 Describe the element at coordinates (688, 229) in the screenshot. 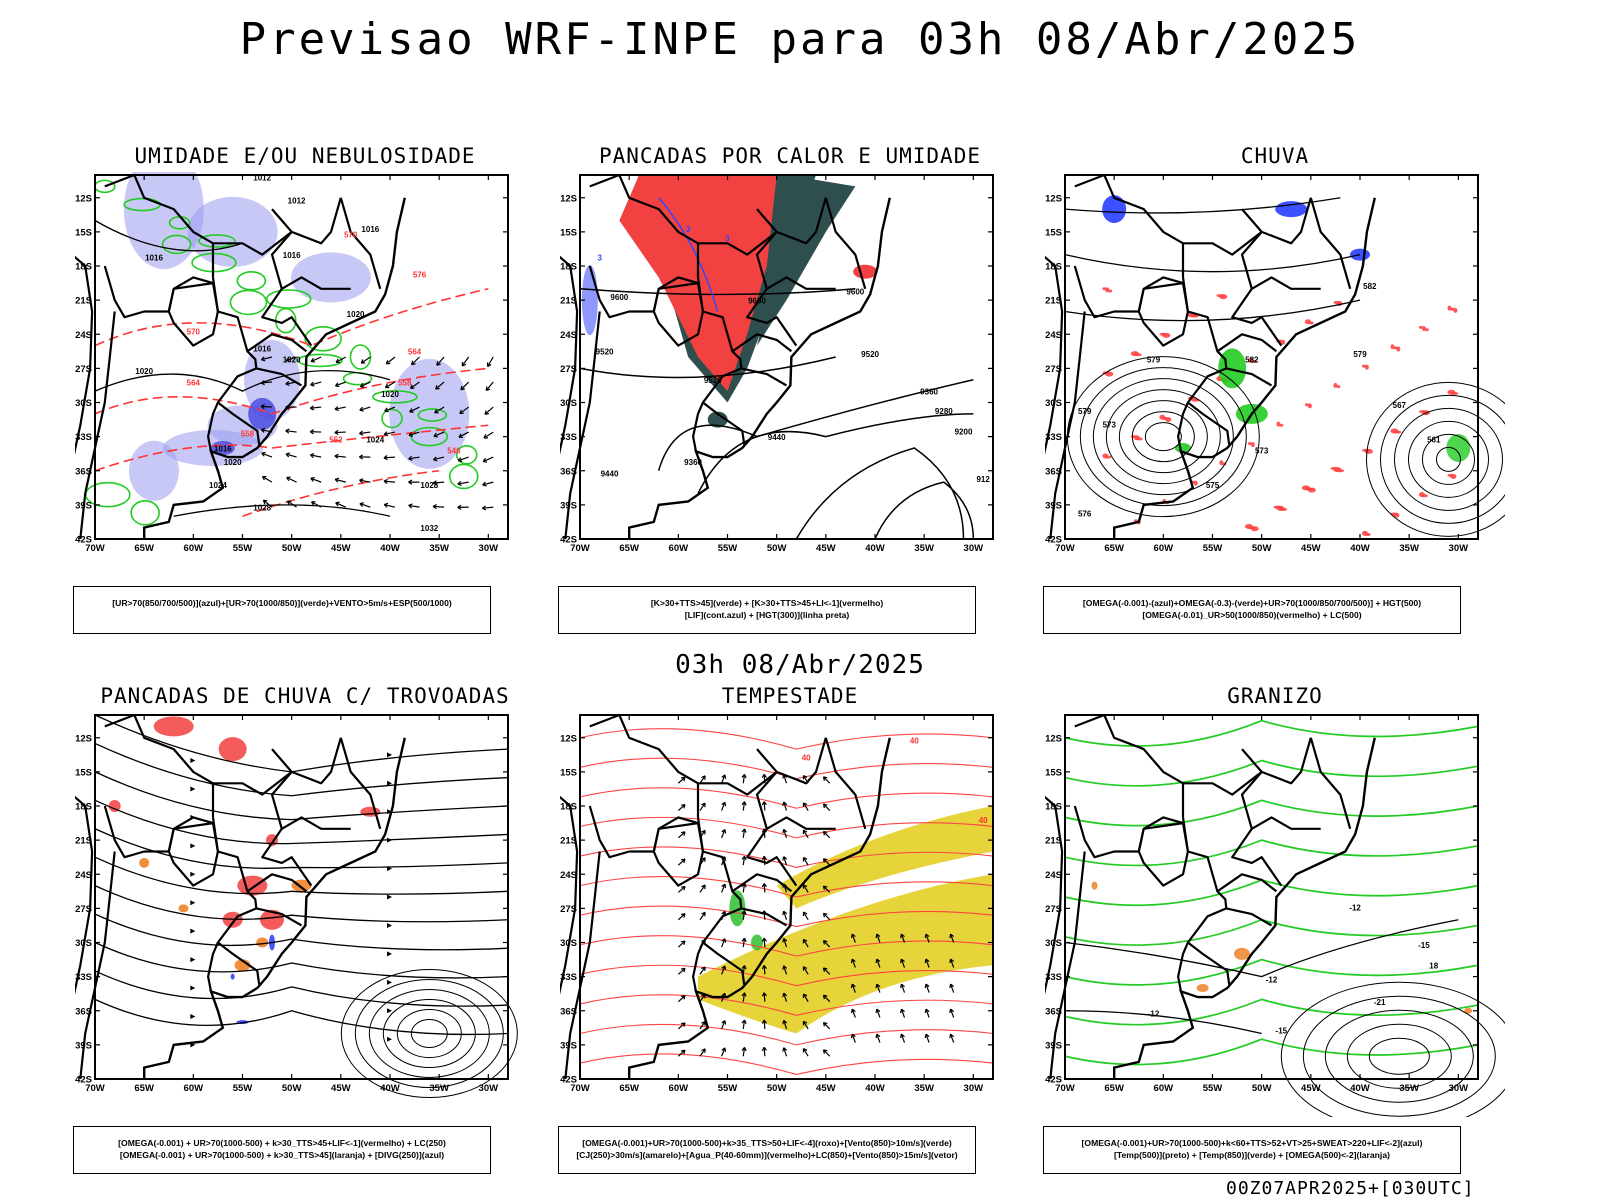

I see `contour-label: 3` at that location.